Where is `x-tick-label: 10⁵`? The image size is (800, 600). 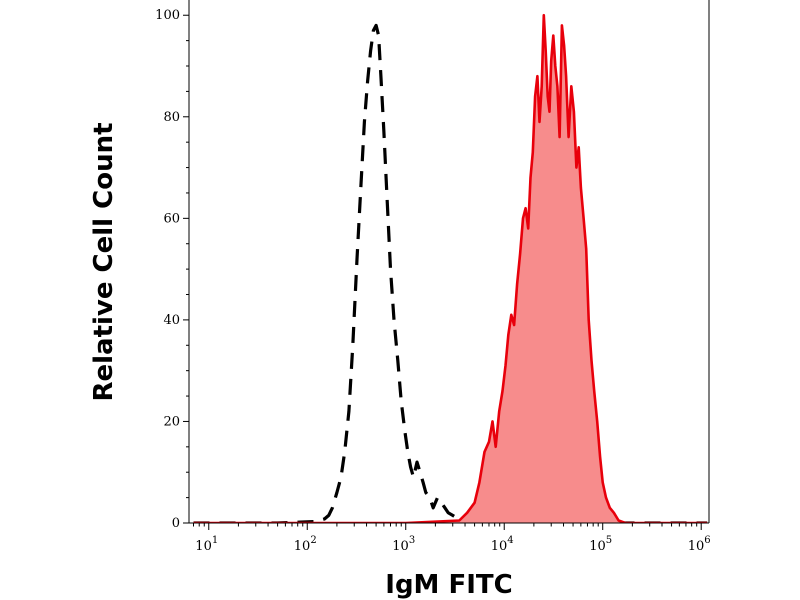
x-tick-label: 10⁵ is located at coordinates (600, 544).